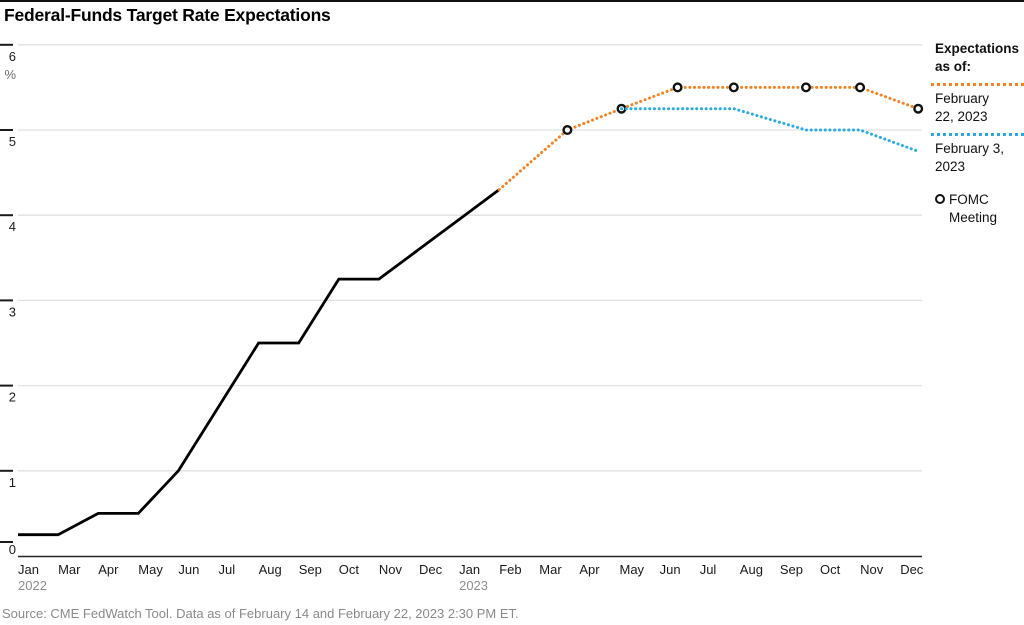 This screenshot has width=1024, height=625. What do you see at coordinates (473, 585) in the screenshot?
I see `x-axis-year-label: 2023` at bounding box center [473, 585].